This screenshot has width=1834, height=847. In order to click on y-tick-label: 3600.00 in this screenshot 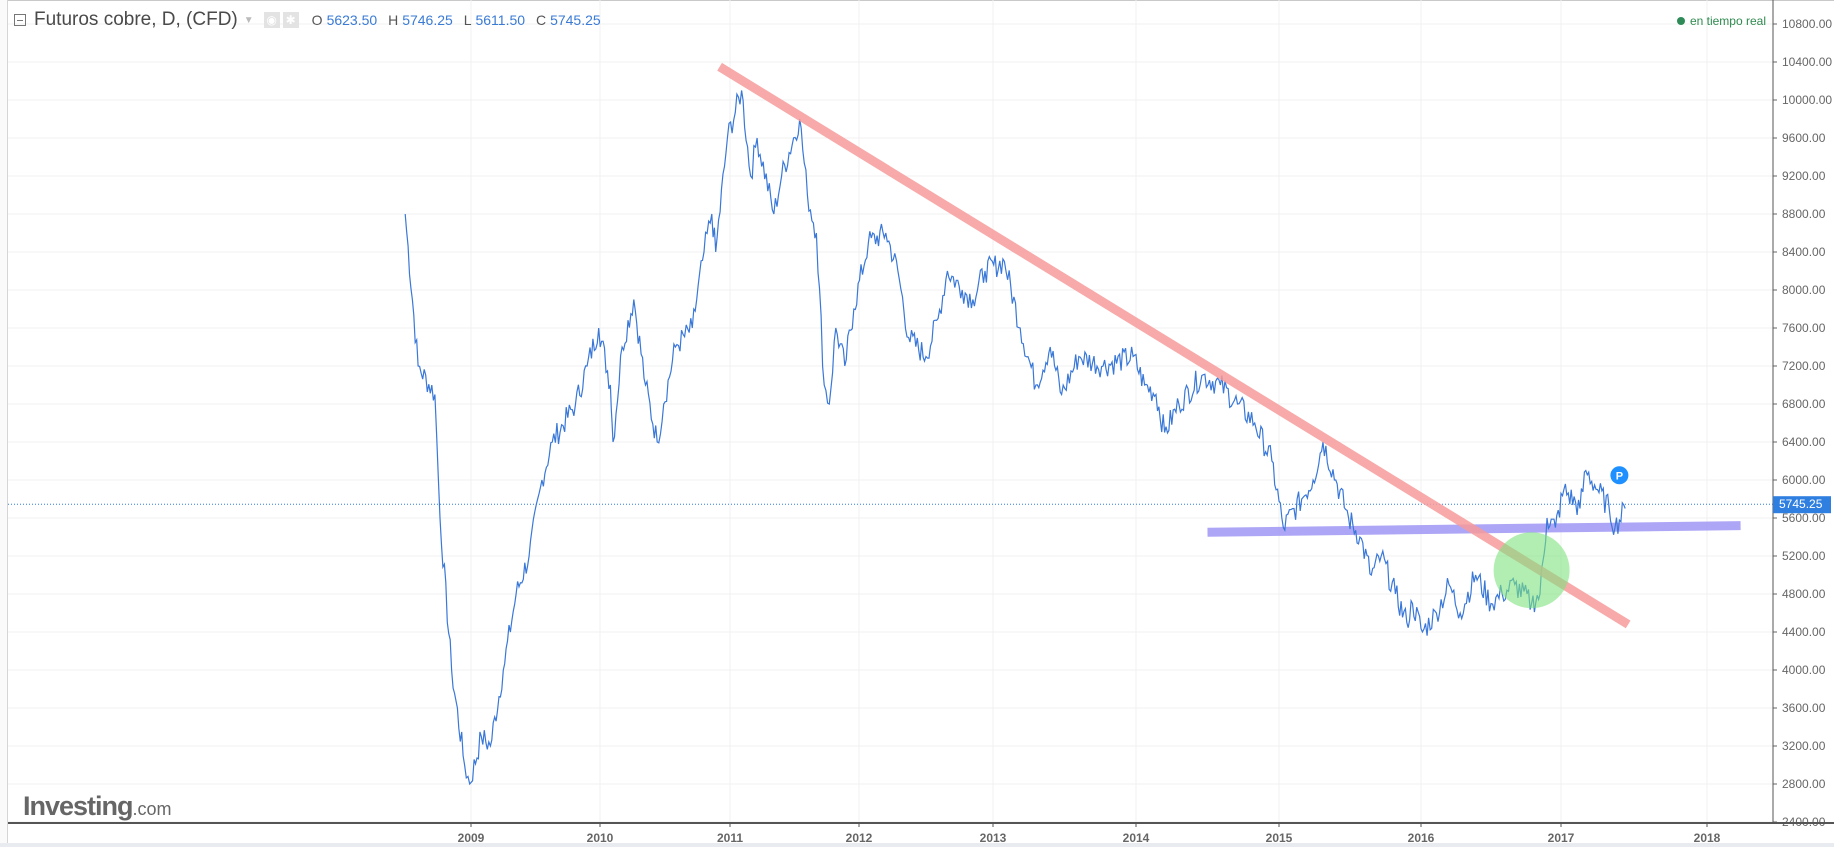, I will do `click(1804, 708)`.